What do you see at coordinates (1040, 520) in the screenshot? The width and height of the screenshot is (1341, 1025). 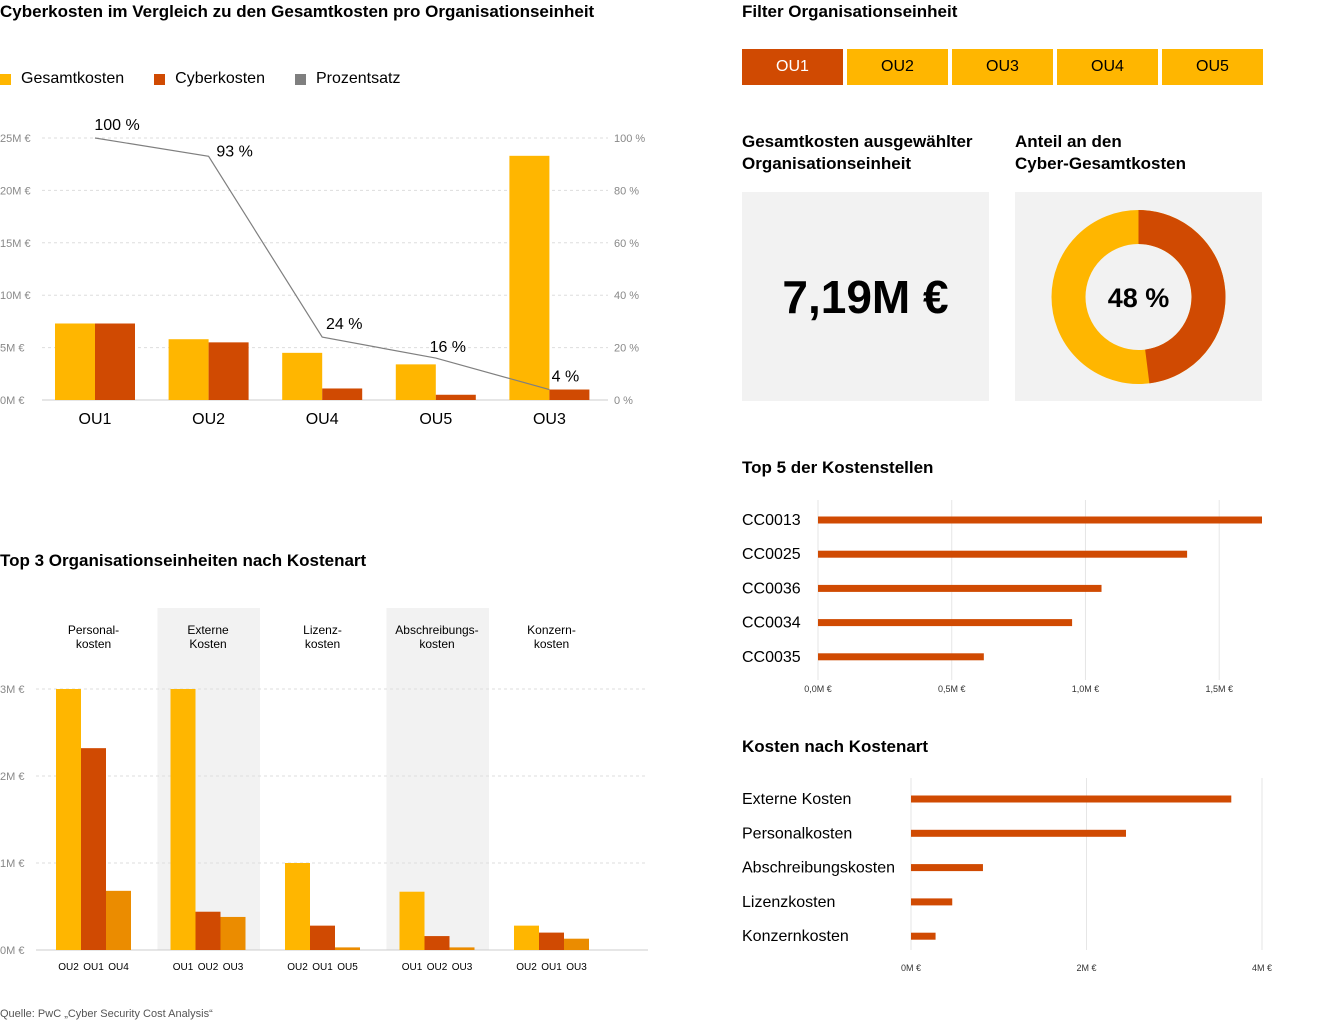 I see `bar-cc0013` at bounding box center [1040, 520].